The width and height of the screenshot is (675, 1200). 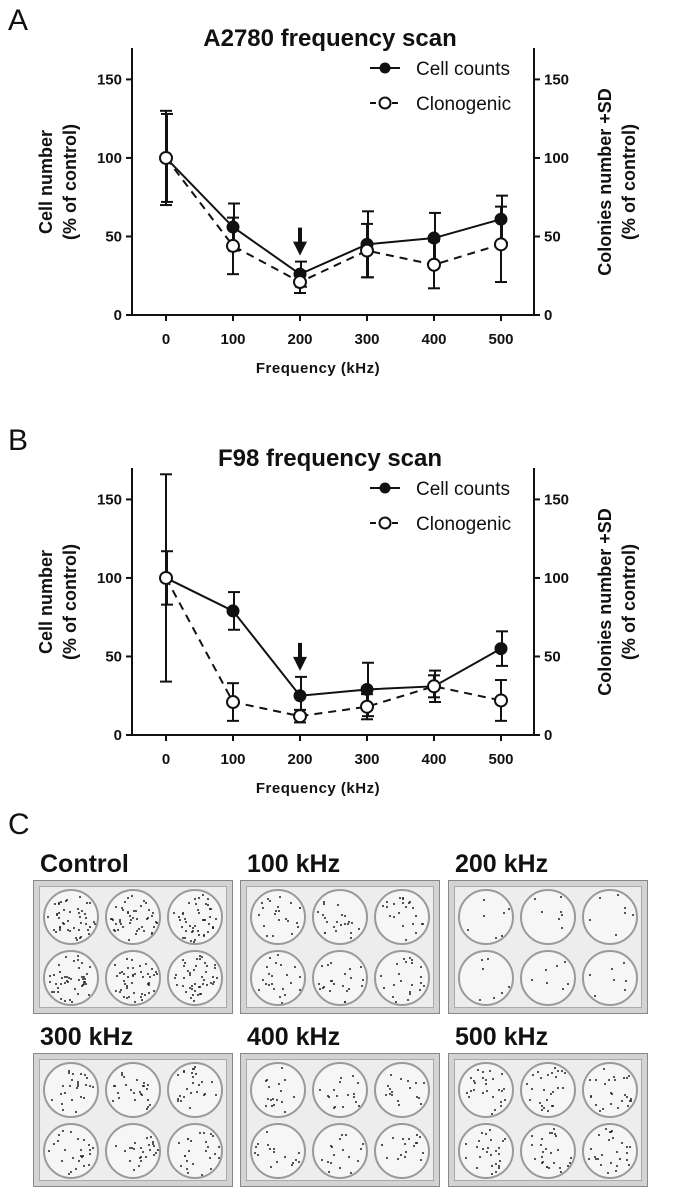 I want to click on y-axis-label-left-line2: (% of control), so click(x=70, y=182).